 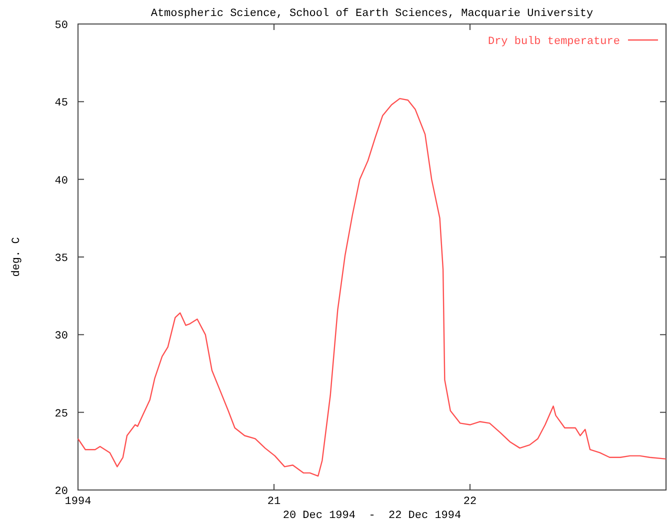 I want to click on y-axis-title: deg. C, so click(x=17, y=256).